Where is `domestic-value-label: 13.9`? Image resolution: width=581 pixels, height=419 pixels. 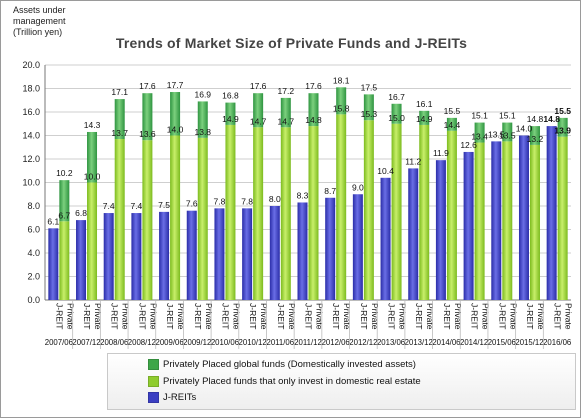 domestic-value-label: 13.9 is located at coordinates (562, 131).